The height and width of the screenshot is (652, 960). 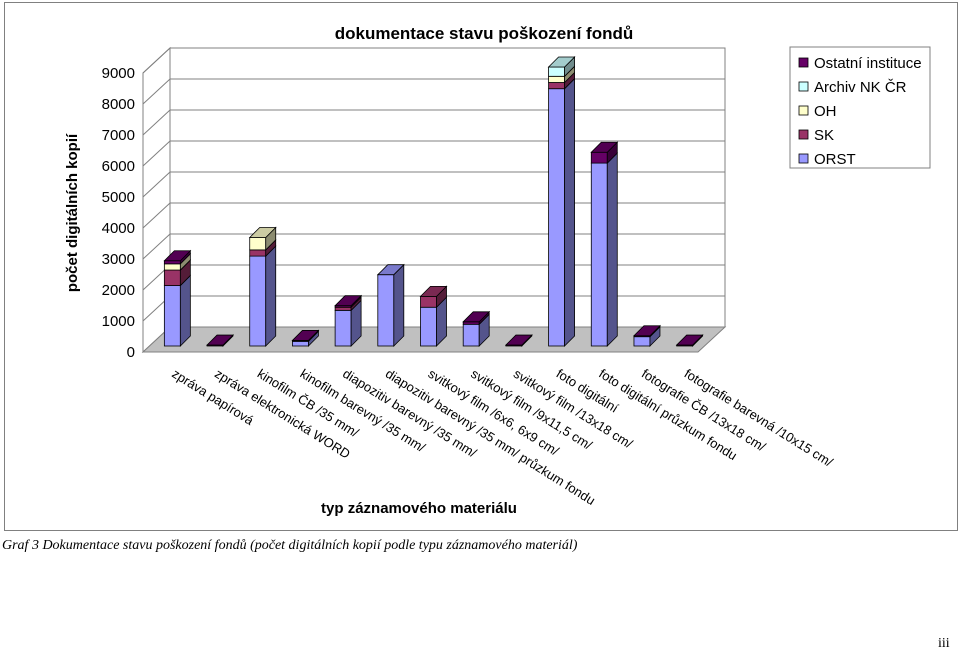 What do you see at coordinates (824, 135) in the screenshot?
I see `legend-label: SK` at bounding box center [824, 135].